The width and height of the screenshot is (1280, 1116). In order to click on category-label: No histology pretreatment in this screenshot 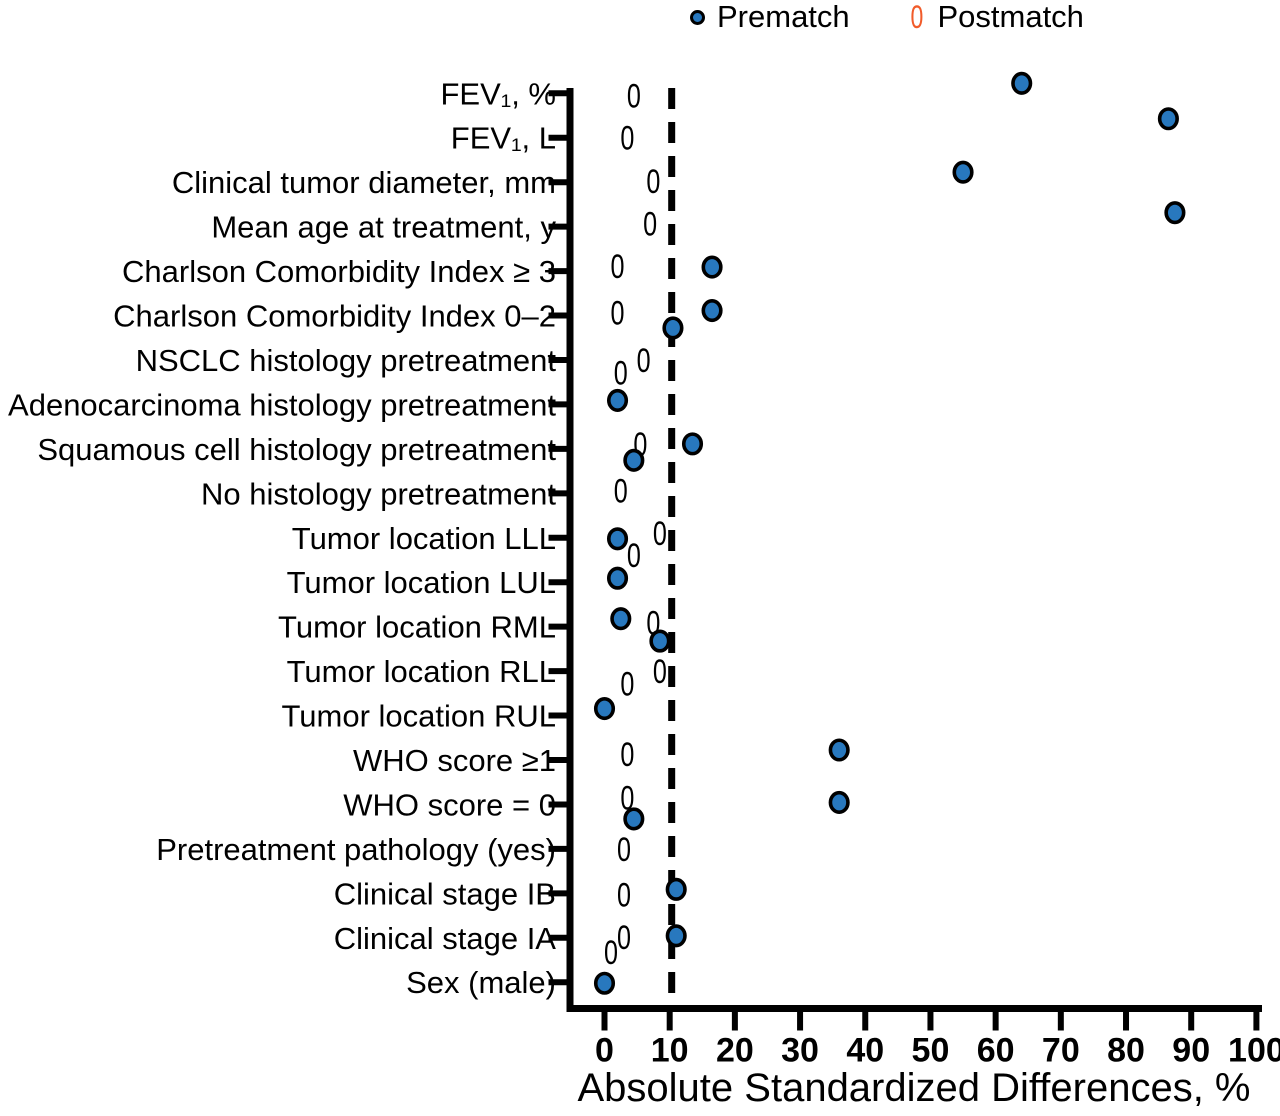, I will do `click(378, 493)`.